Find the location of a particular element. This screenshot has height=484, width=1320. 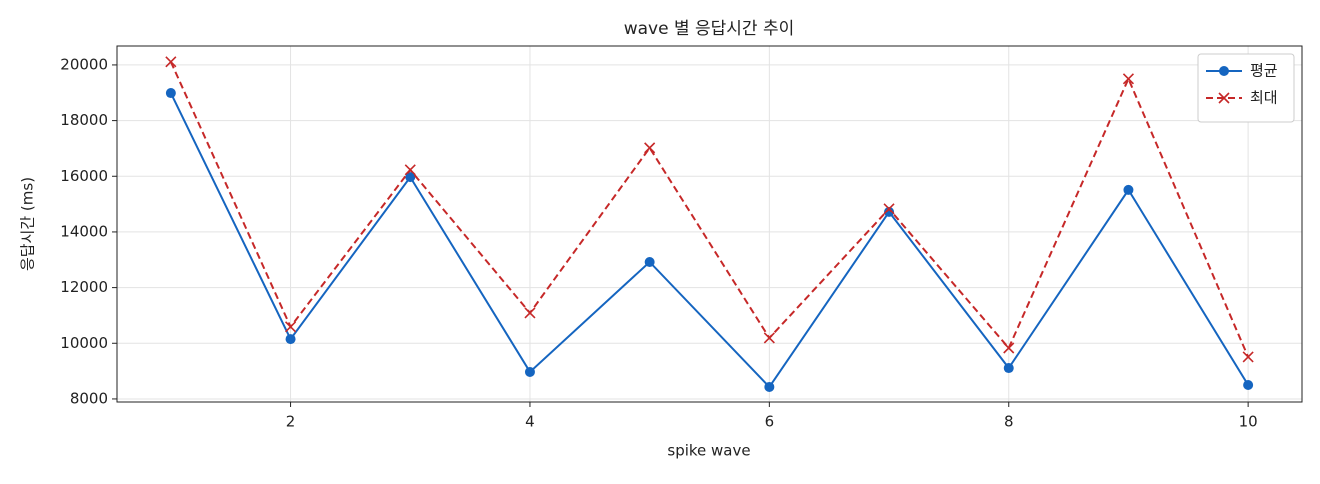

y-tick-label: 18000 is located at coordinates (84, 120).